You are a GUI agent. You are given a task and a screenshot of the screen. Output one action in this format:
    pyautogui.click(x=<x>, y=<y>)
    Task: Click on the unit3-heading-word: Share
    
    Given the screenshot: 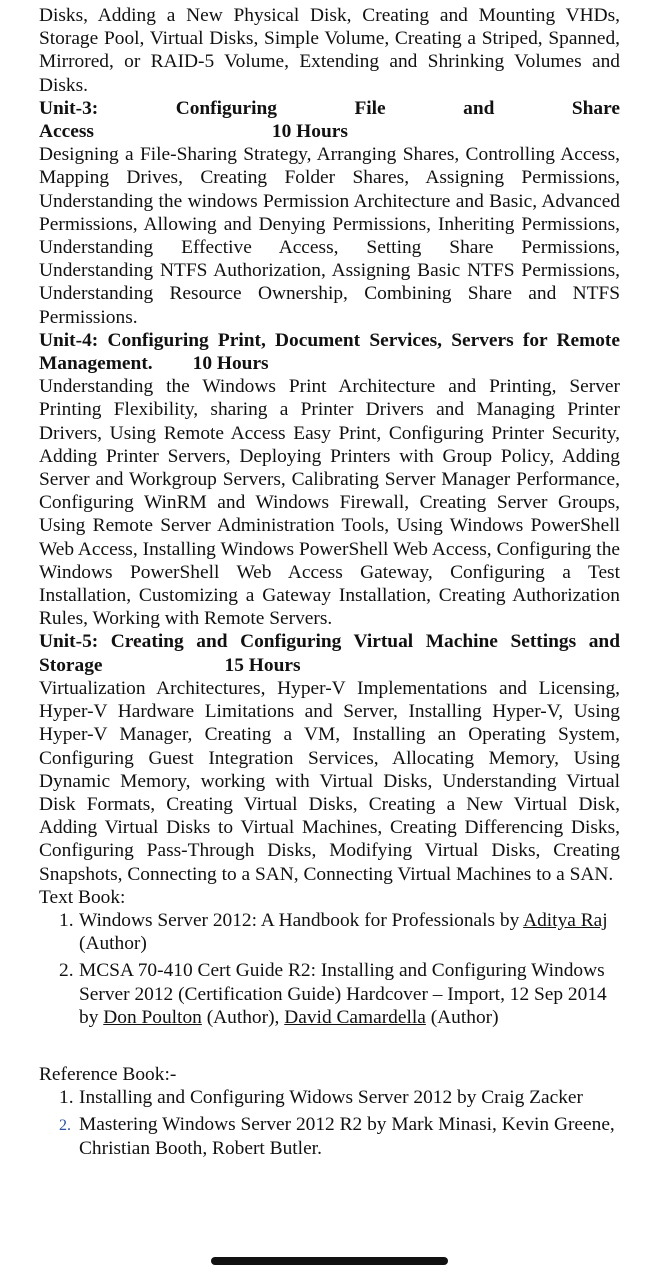 What is the action you would take?
    pyautogui.click(x=595, y=108)
    